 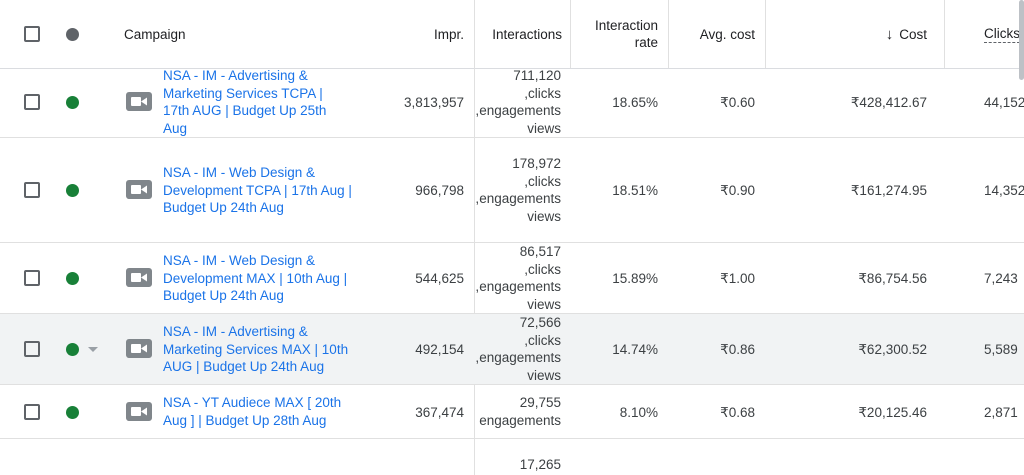 I want to click on interaction-rate-column-header: Interaction rate, so click(x=626, y=34).